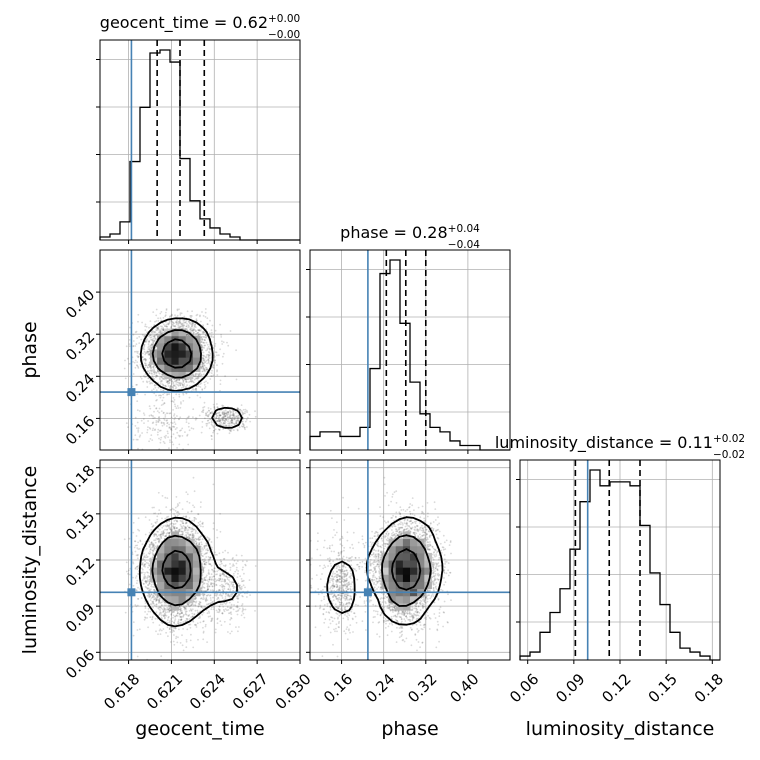 The width and height of the screenshot is (760, 760). What do you see at coordinates (80, 304) in the screenshot?
I see `y-tick-label: 0.40` at bounding box center [80, 304].